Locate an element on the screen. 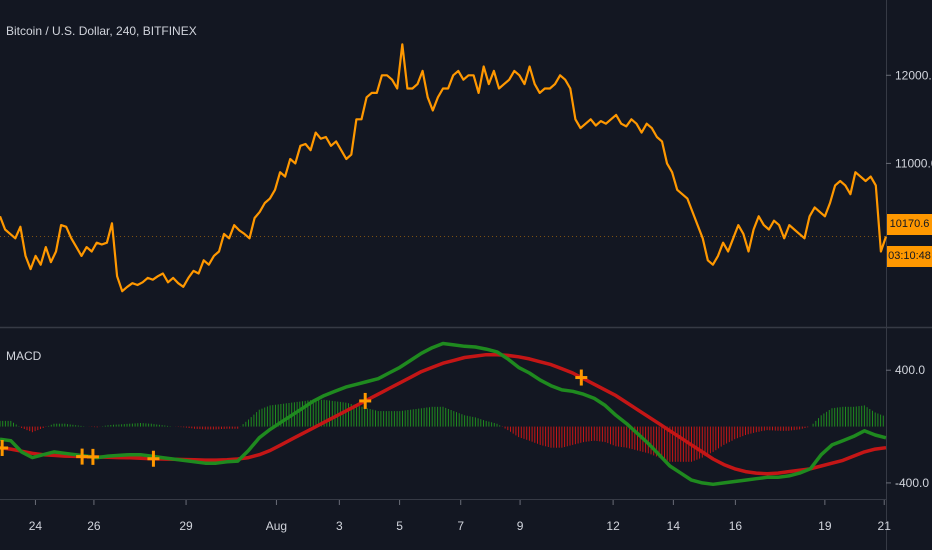  x-tick-label: 12 is located at coordinates (613, 526).